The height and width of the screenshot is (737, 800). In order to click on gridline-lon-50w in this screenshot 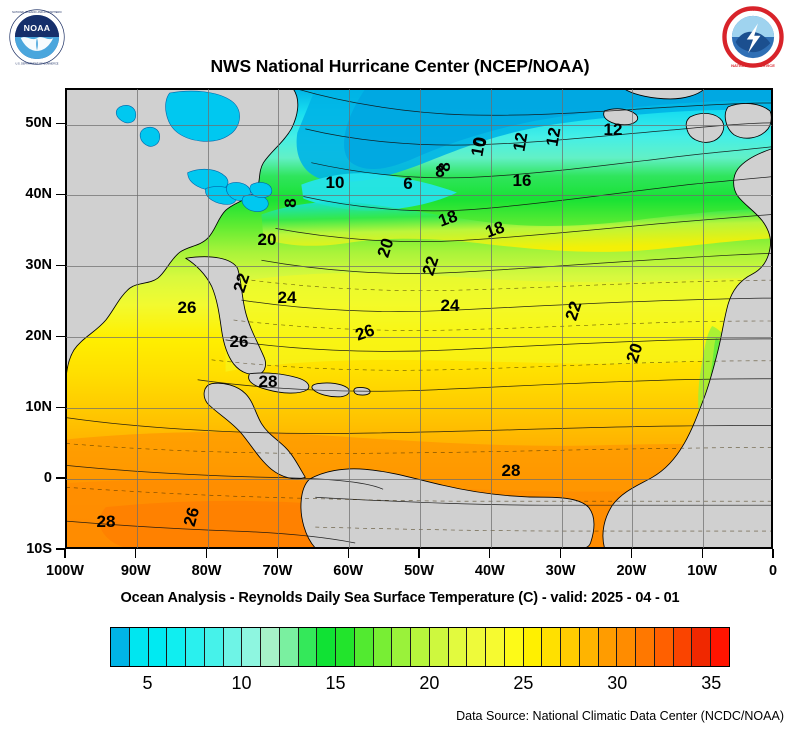, I will do `click(420, 318)`.